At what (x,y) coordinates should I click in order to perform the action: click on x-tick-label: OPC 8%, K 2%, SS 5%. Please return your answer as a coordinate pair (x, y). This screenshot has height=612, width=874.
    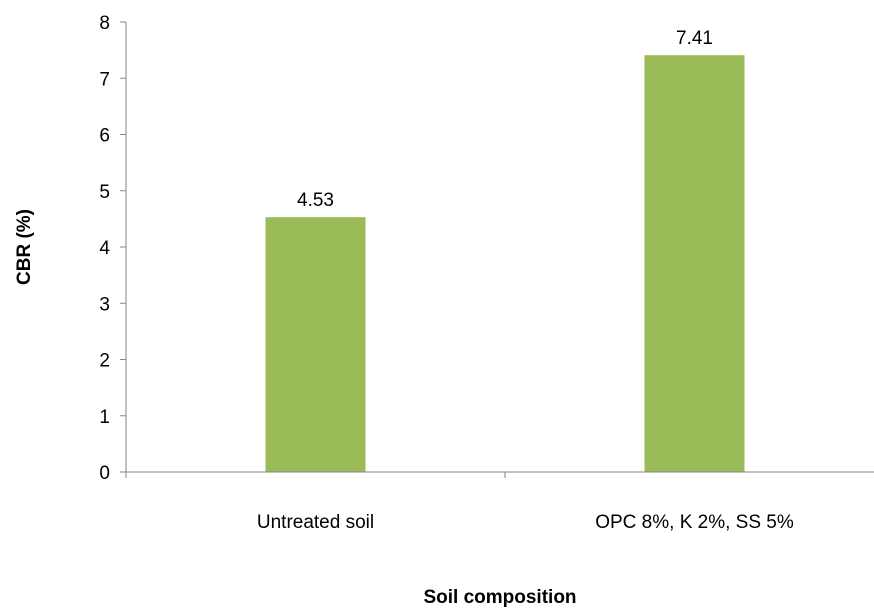
    Looking at the image, I should click on (694, 522).